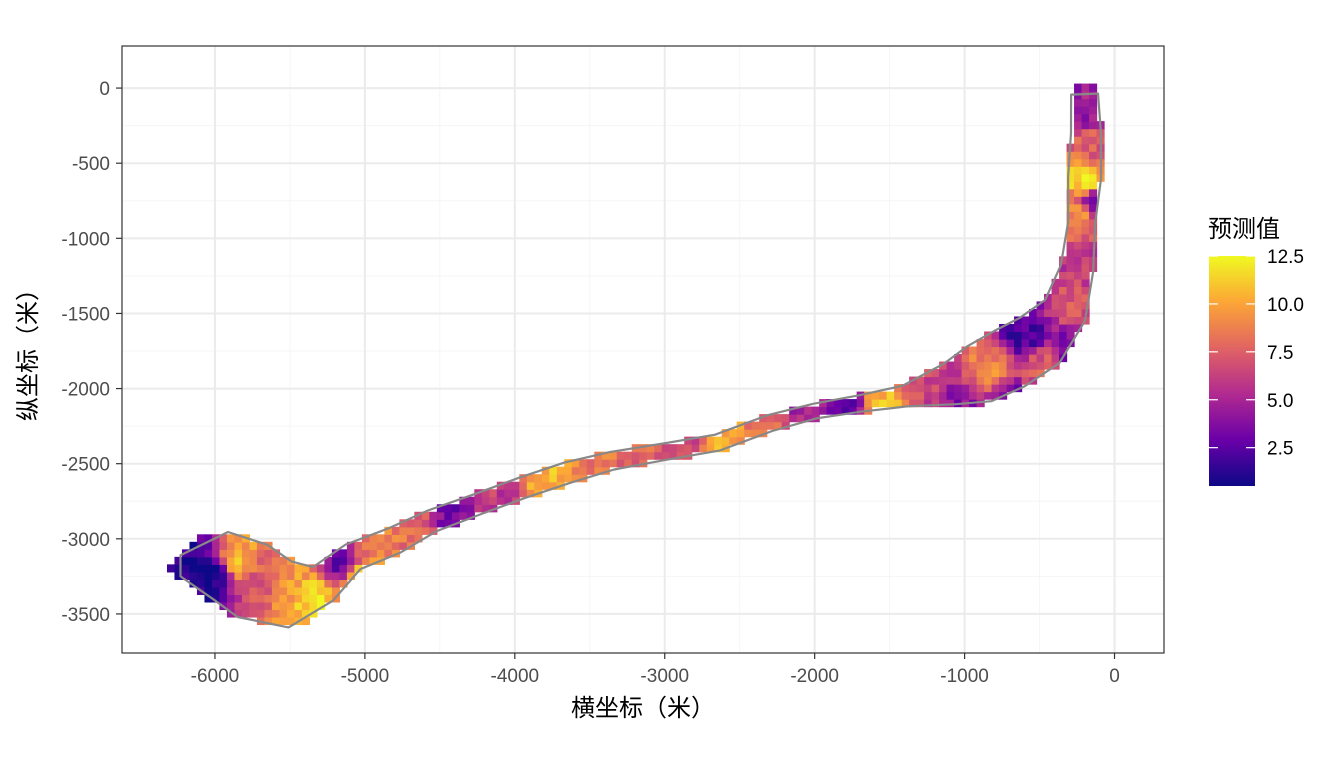  Describe the element at coordinates (643, 708) in the screenshot. I see `x-axis-title: 横坐标（米）` at that location.